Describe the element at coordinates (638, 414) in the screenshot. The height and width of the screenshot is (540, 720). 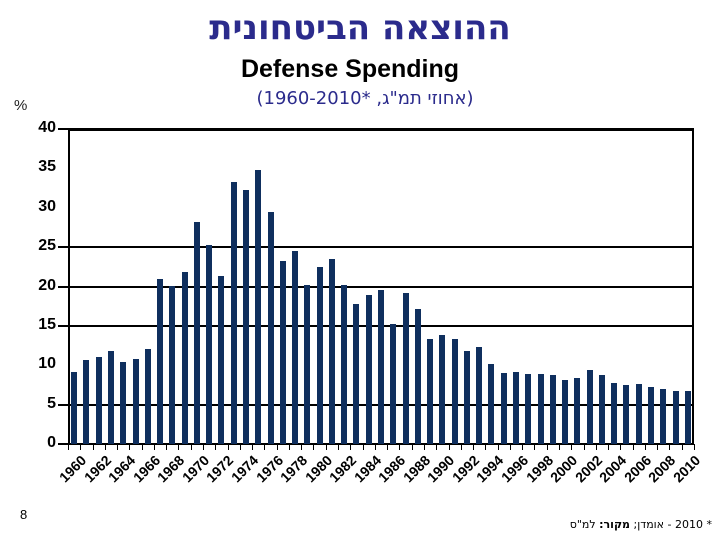
I see `bar-2006` at that location.